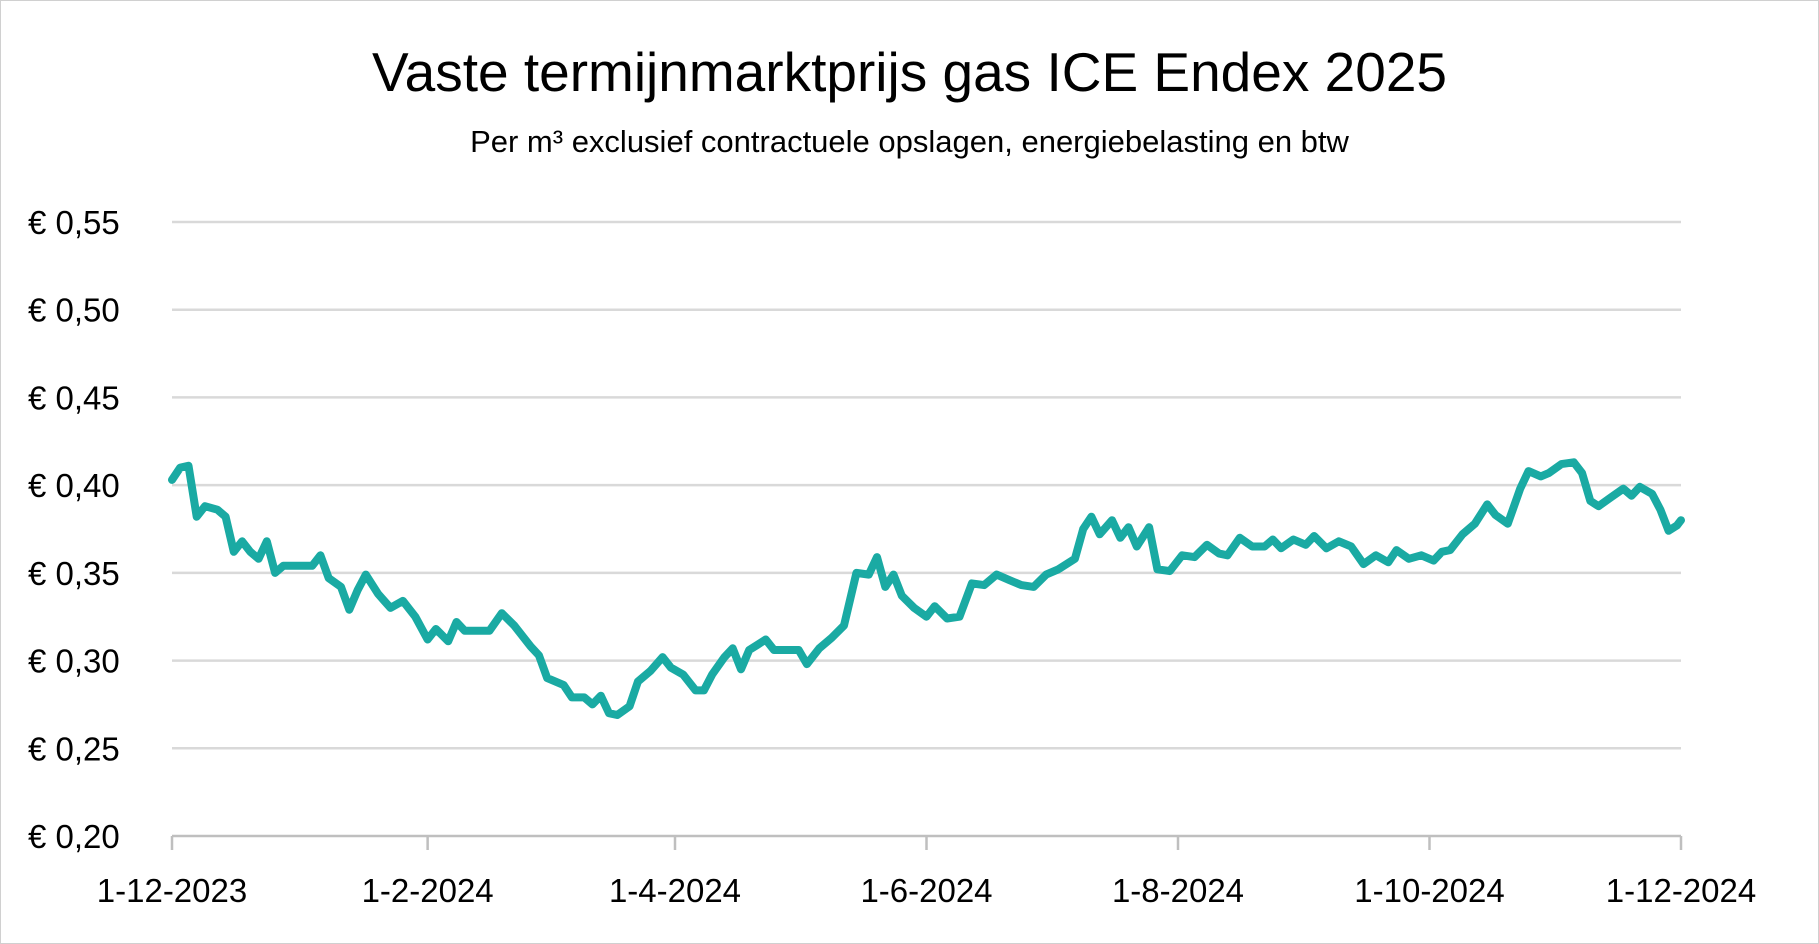 Image resolution: width=1819 pixels, height=944 pixels. I want to click on y-tick-label: € 0,50, so click(74, 310).